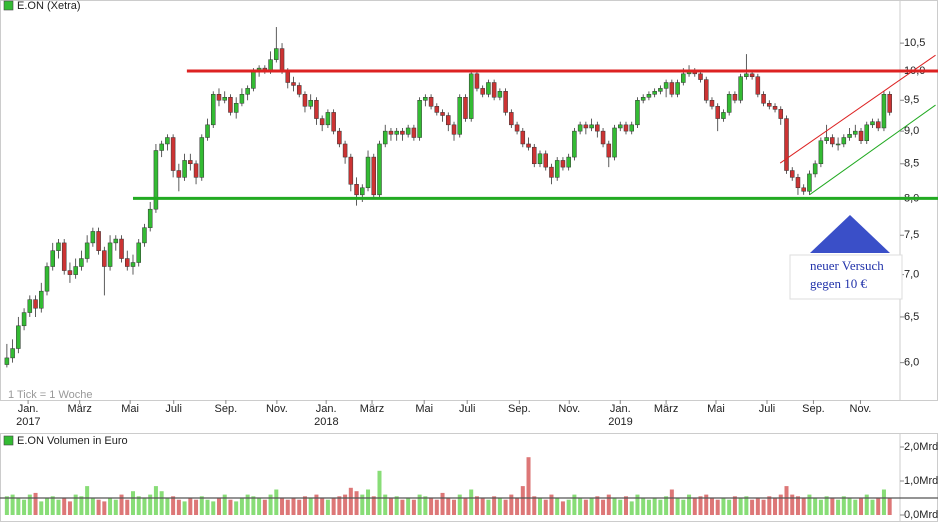 This screenshot has width=940, height=526. What do you see at coordinates (911, 235) in the screenshot?
I see `y-tick-label: 7,5` at bounding box center [911, 235].